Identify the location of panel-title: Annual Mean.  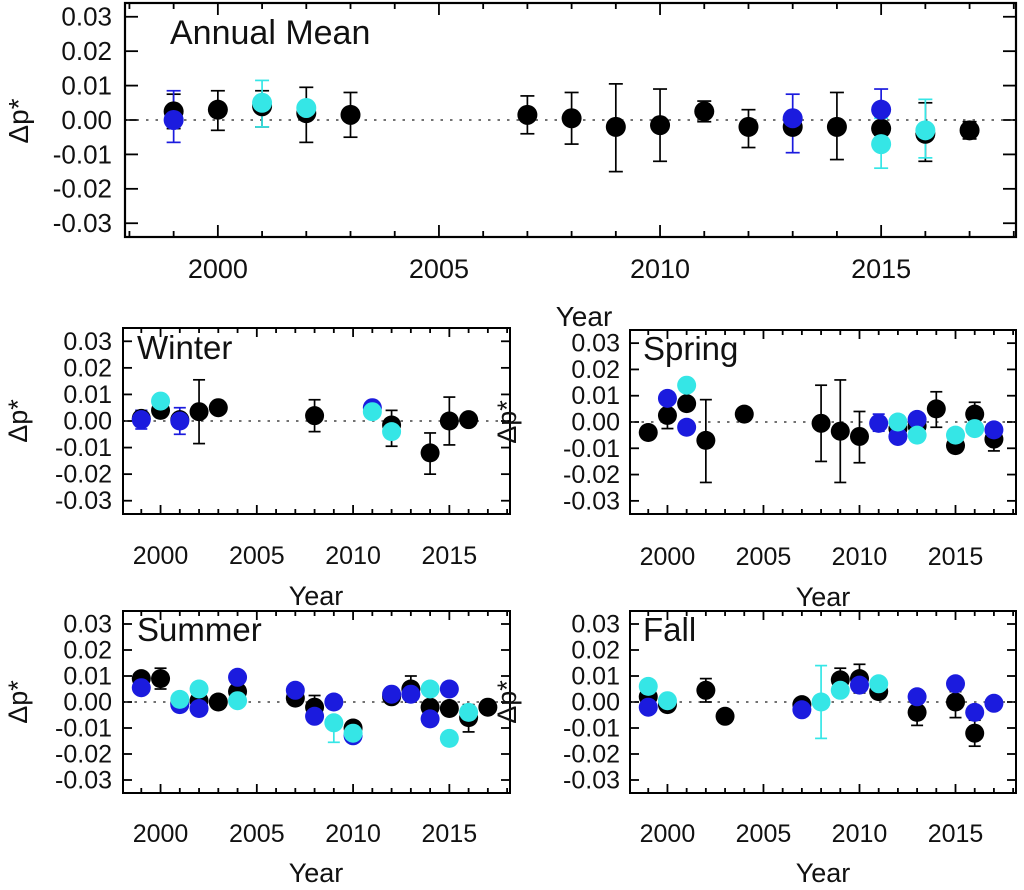
(270, 33).